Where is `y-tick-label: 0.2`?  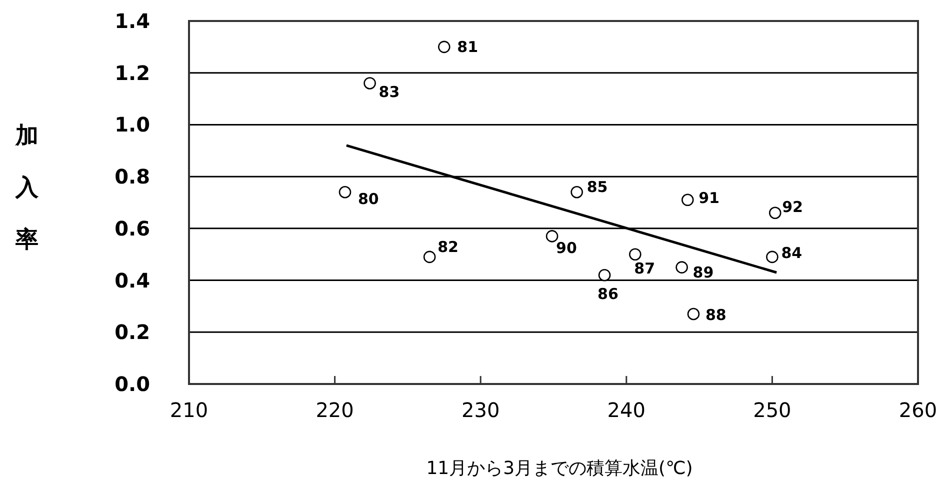 y-tick-label: 0.2 is located at coordinates (132, 332).